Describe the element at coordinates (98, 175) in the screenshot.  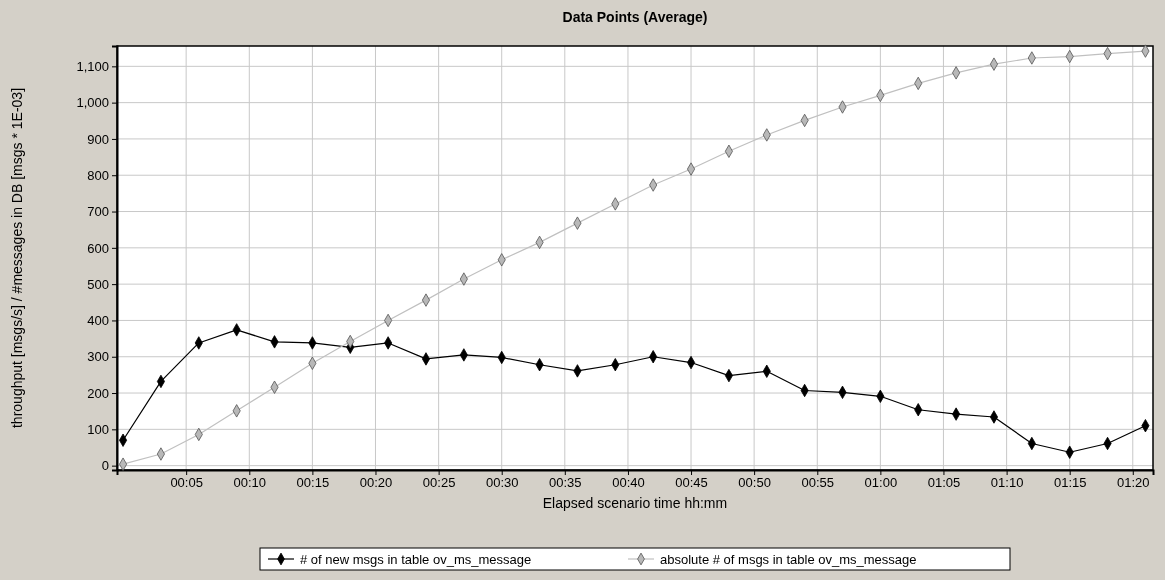
I see `y-tick-label: 800` at that location.